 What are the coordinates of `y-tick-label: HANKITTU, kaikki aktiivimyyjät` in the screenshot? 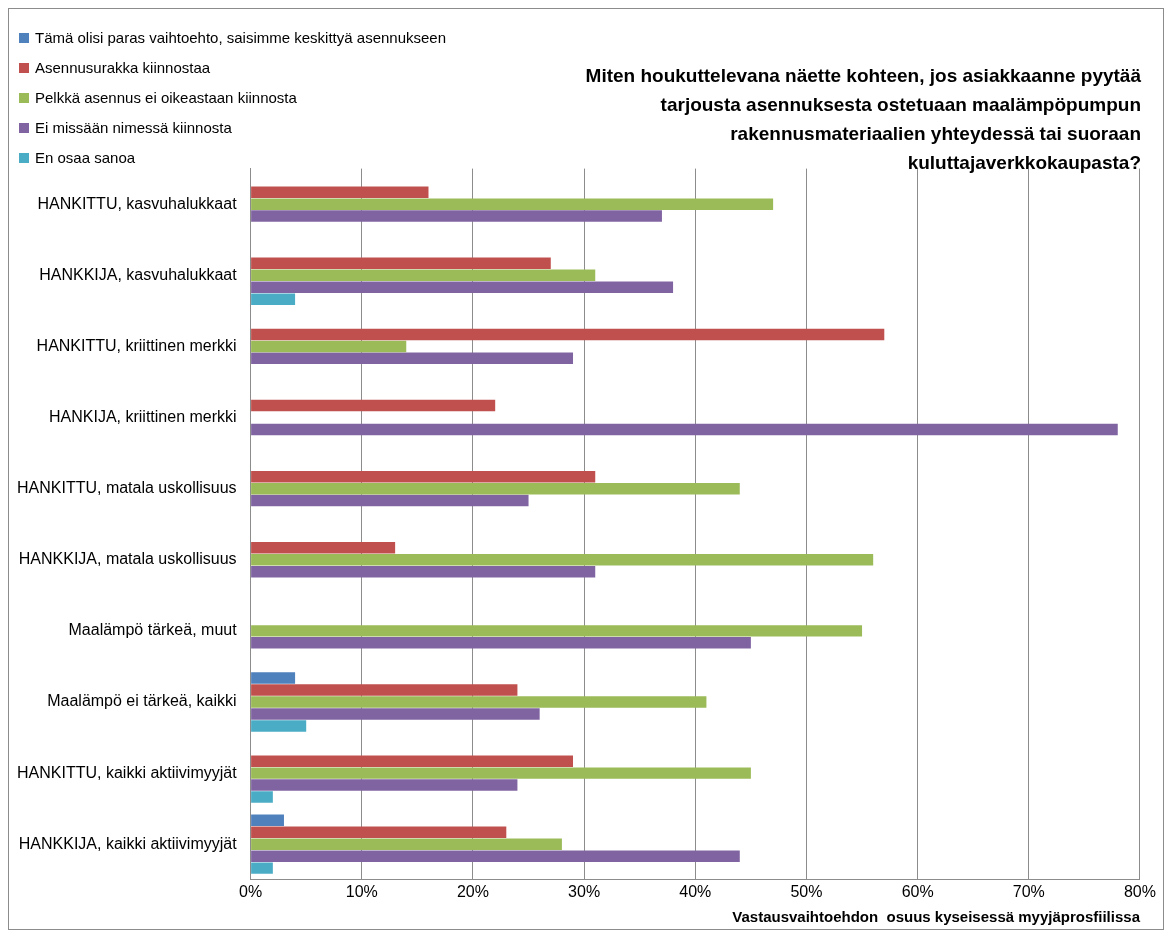 It's located at (127, 772).